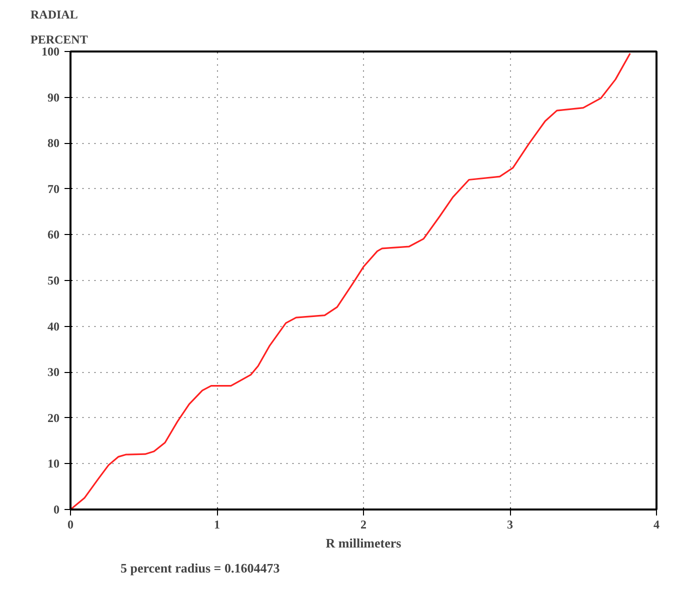  I want to click on y-tick-label: 60, so click(54, 235).